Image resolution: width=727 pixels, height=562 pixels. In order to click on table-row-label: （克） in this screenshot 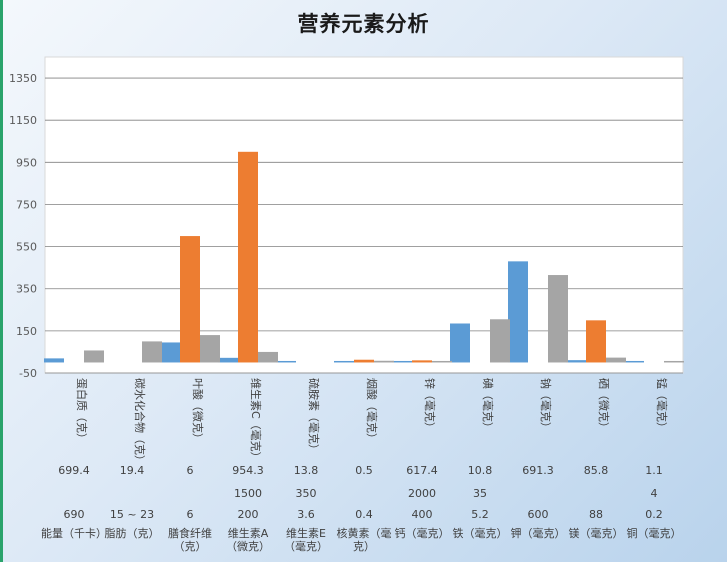, I will do `click(190, 546)`.